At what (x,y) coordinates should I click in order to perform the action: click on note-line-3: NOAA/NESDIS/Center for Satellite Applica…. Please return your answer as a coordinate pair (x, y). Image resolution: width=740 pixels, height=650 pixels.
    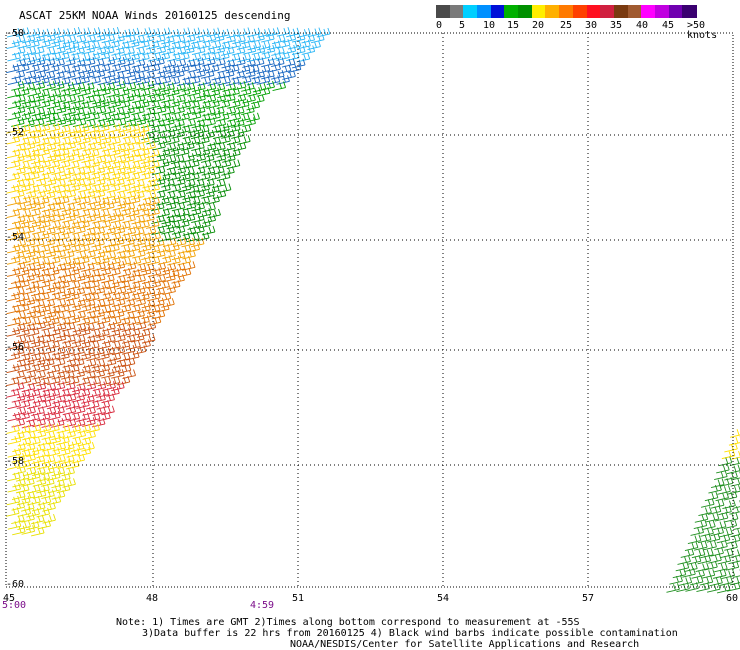
    Looking at the image, I should click on (465, 644).